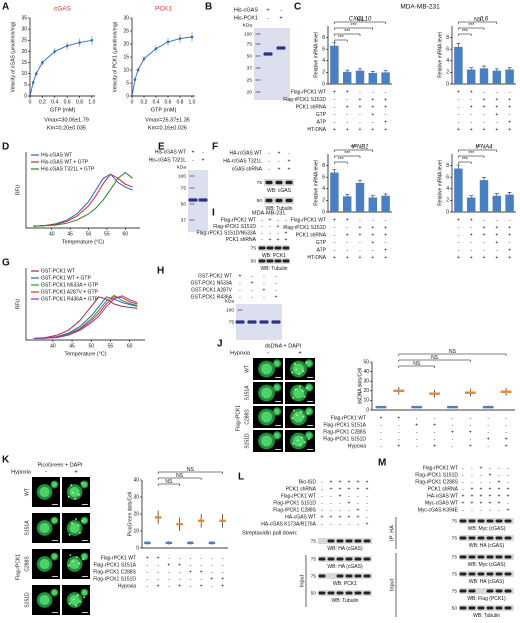 The height and width of the screenshot is (623, 520). I want to click on annotation: Vmax=30.06±1.79, so click(66, 120).